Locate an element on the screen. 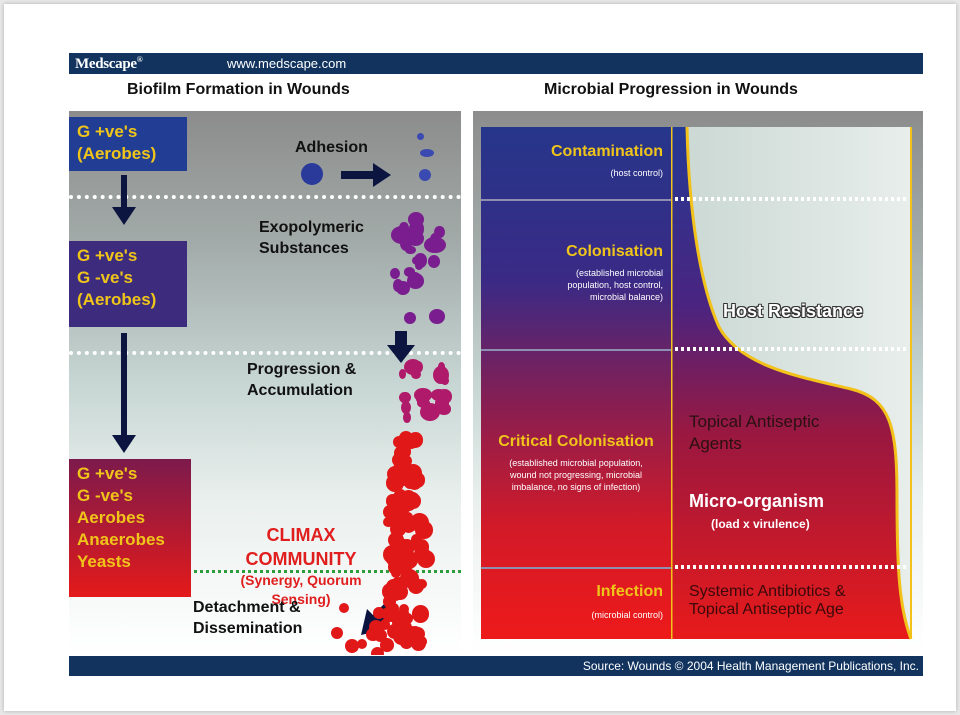 The image size is (960, 715). box-line: G -ve's is located at coordinates (105, 277).